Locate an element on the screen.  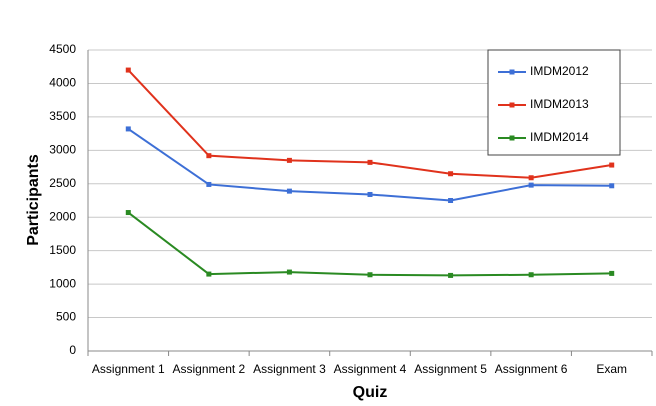
y-tick-label: 4000 is located at coordinates (62, 83).